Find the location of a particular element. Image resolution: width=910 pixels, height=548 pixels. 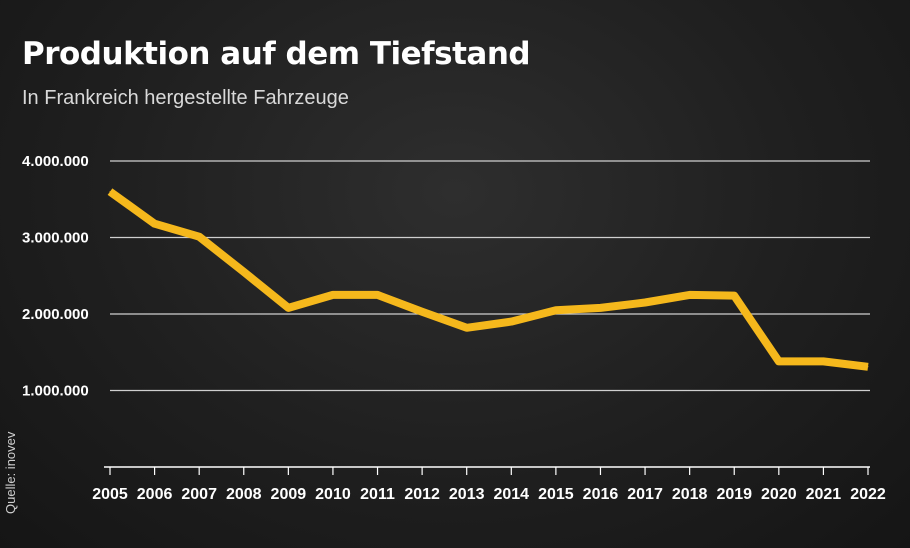

x-tick-label: 2007 is located at coordinates (199, 494).